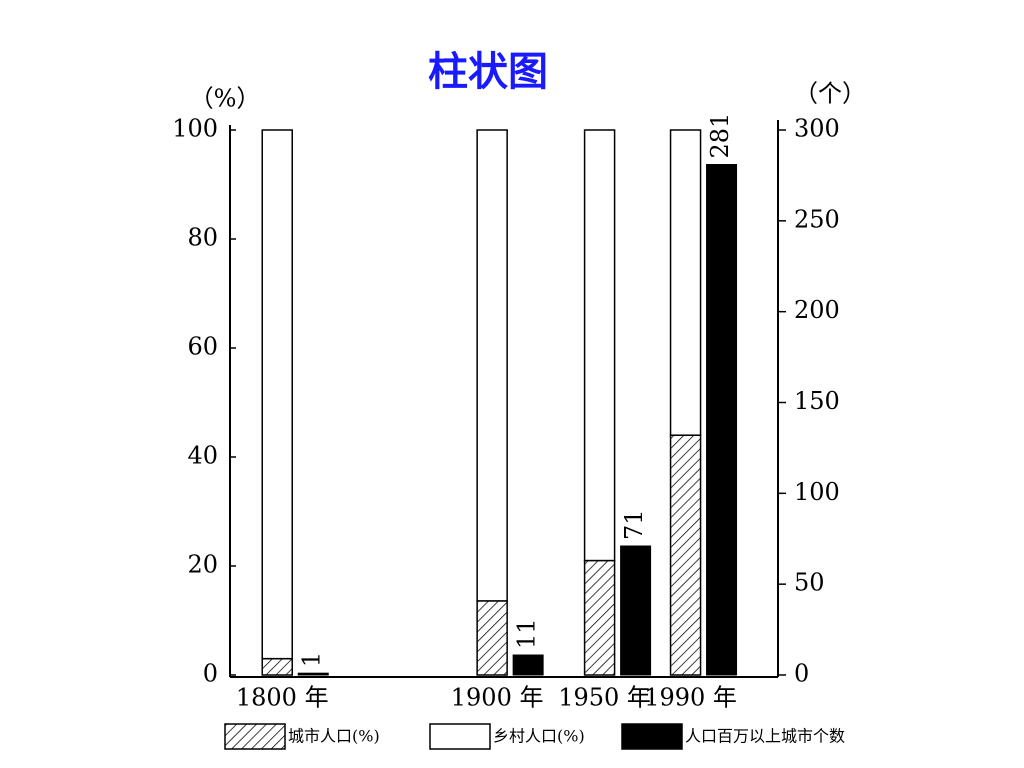  What do you see at coordinates (202, 565) in the screenshot?
I see `y-tick-label: 20` at bounding box center [202, 565].